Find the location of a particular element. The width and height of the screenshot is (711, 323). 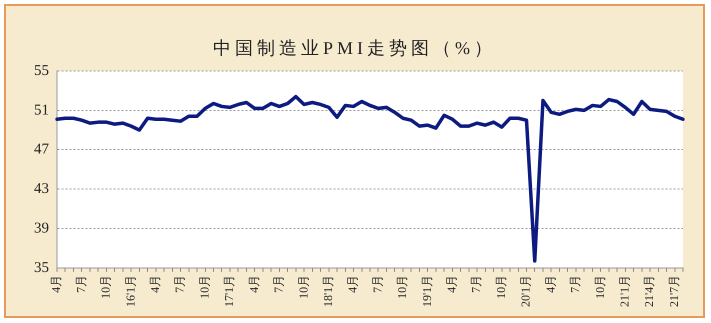

y-tick-label: 51 is located at coordinates (41, 110).